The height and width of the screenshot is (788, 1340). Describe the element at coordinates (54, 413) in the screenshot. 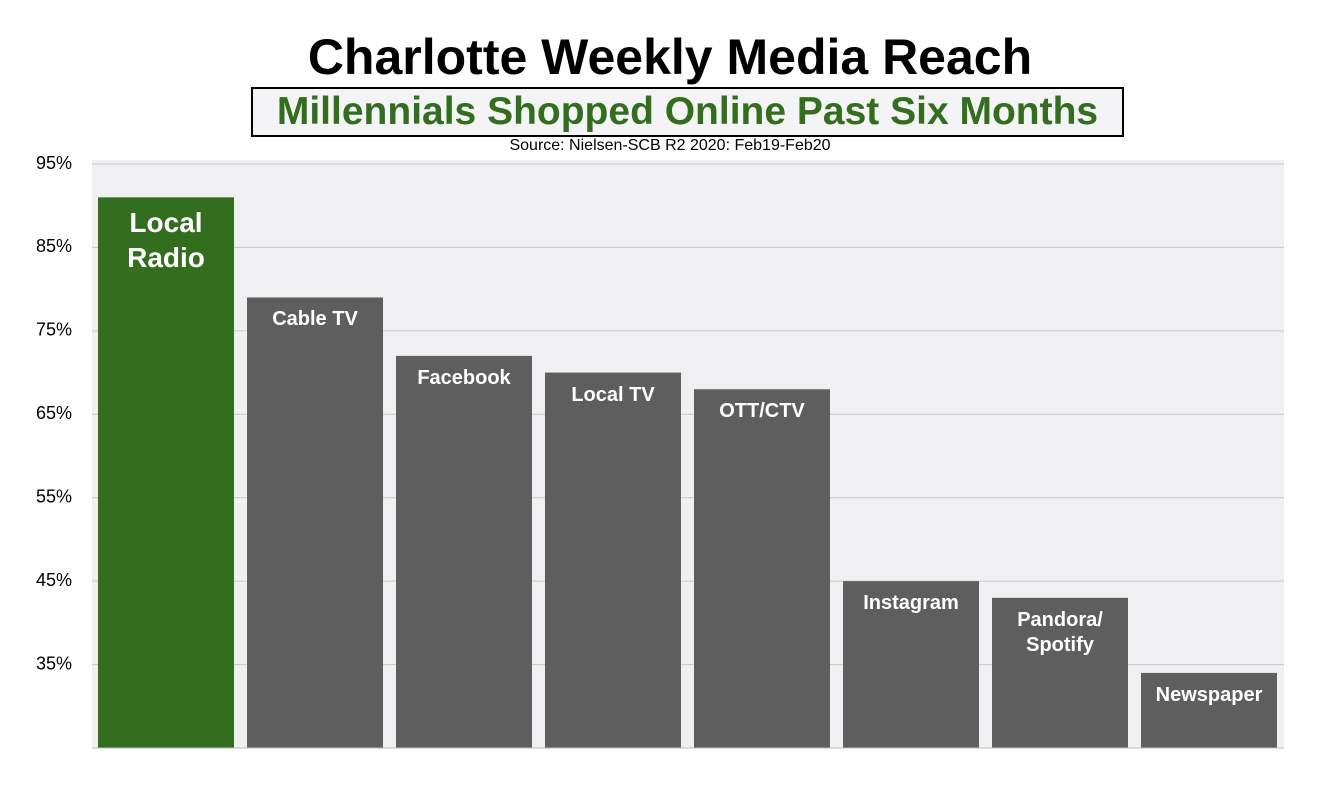

I see `y-tick-label: 65%` at that location.